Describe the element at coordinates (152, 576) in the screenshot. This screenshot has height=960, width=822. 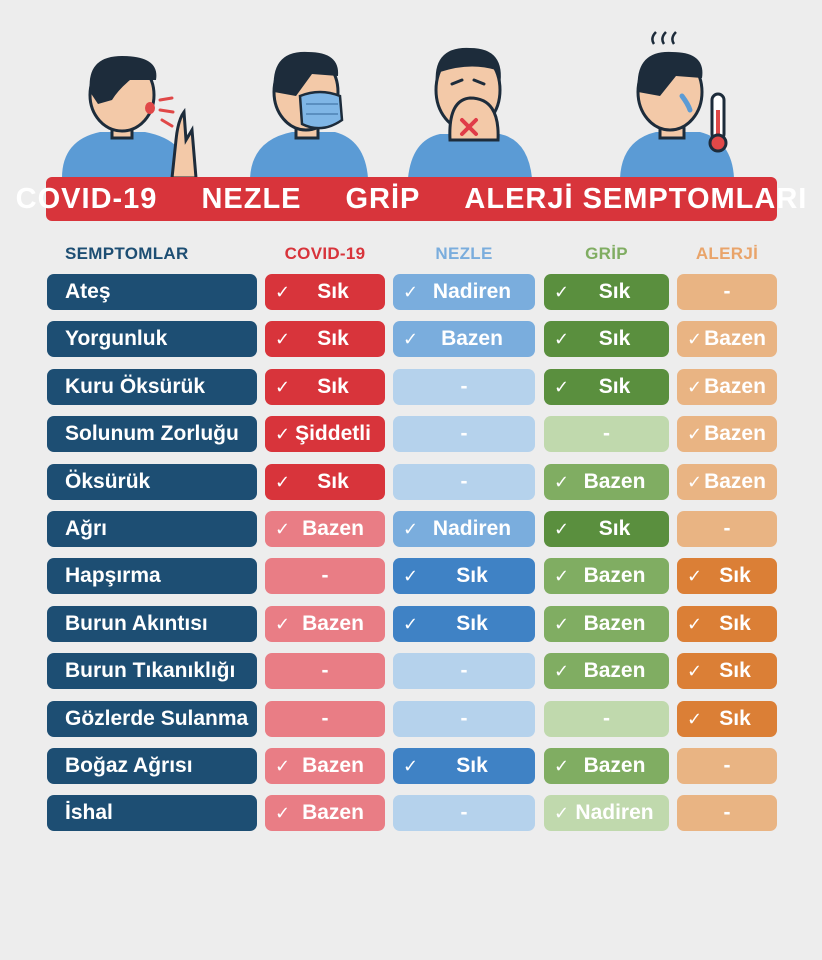
I see `symptom-label: Hapşırma` at that location.